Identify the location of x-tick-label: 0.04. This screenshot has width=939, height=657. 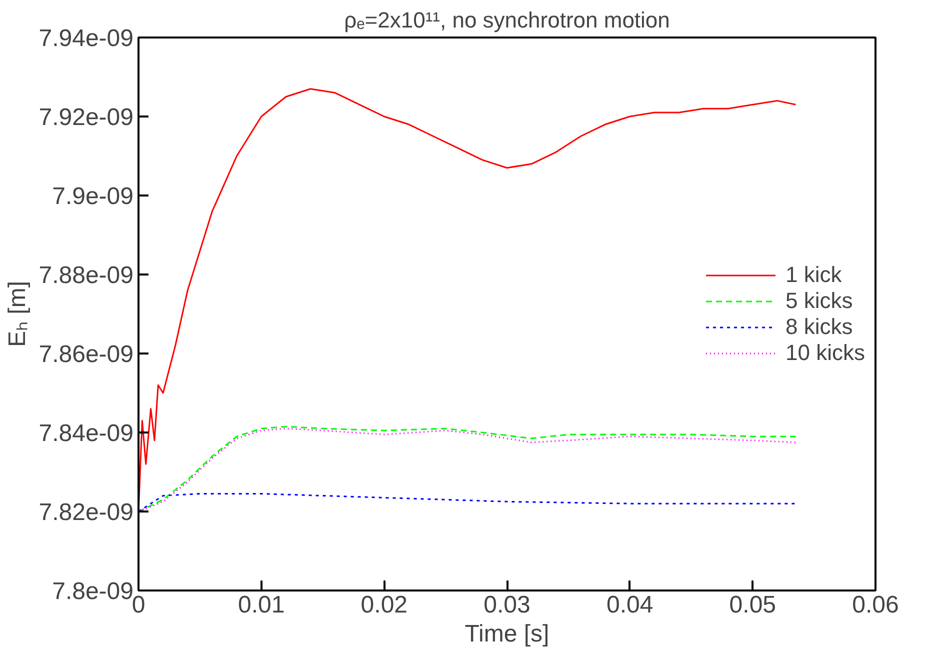
(630, 605).